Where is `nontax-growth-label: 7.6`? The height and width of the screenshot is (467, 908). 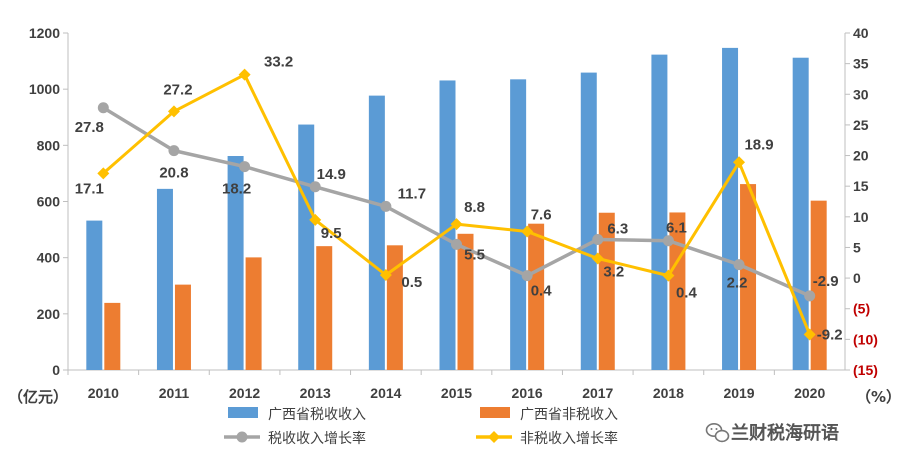
nontax-growth-label: 7.6 is located at coordinates (541, 215).